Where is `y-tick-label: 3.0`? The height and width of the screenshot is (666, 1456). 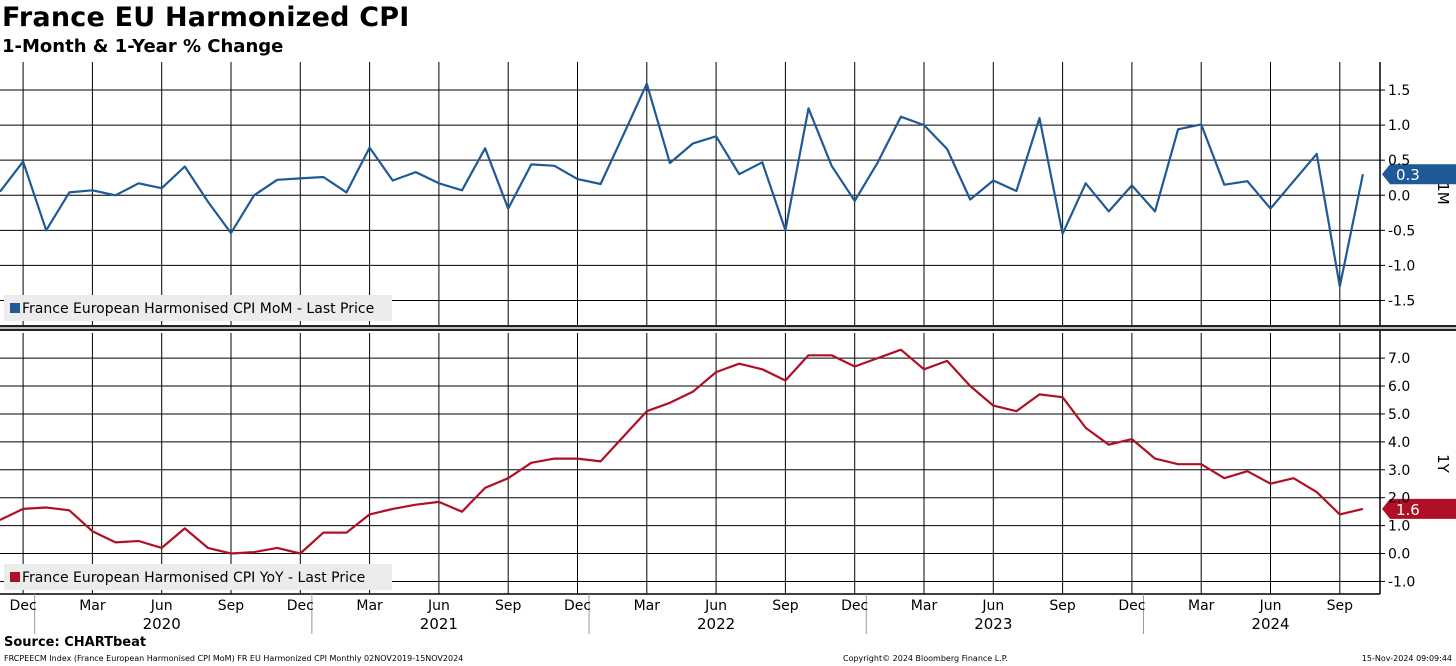 y-tick-label: 3.0 is located at coordinates (1399, 471).